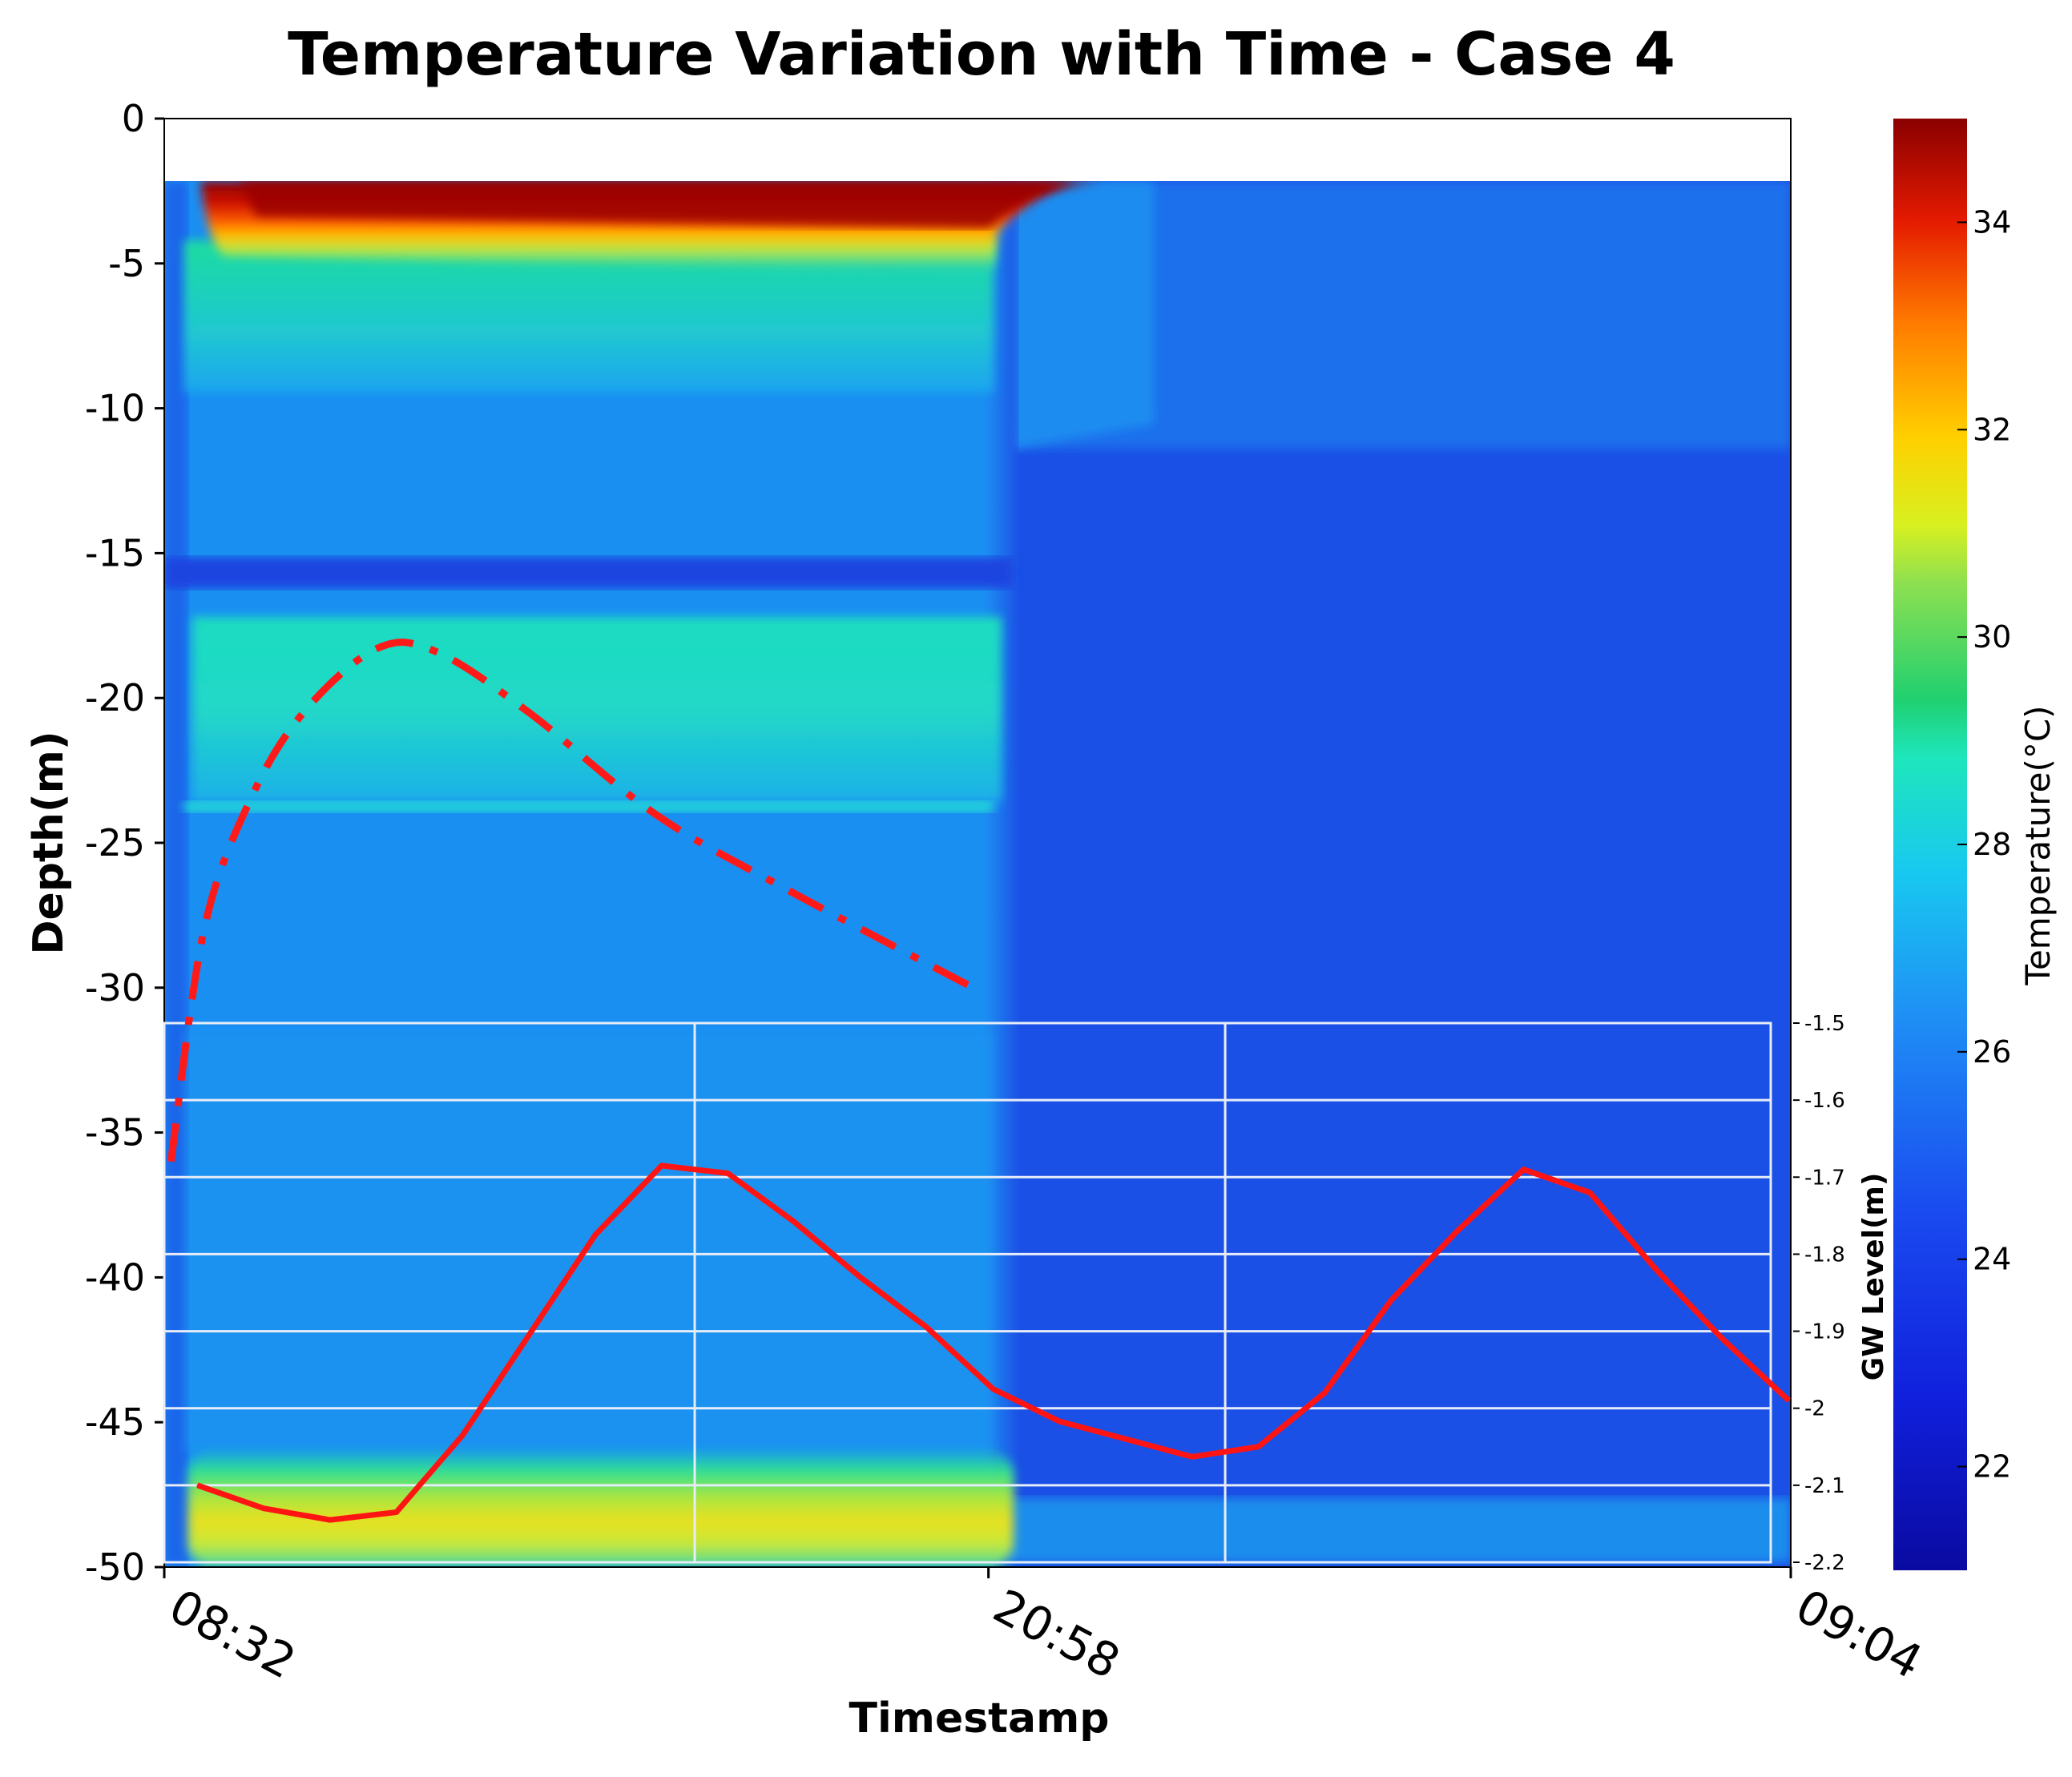 This screenshot has height=1777, width=2072. I want to click on y-tick-label: -40, so click(115, 1277).